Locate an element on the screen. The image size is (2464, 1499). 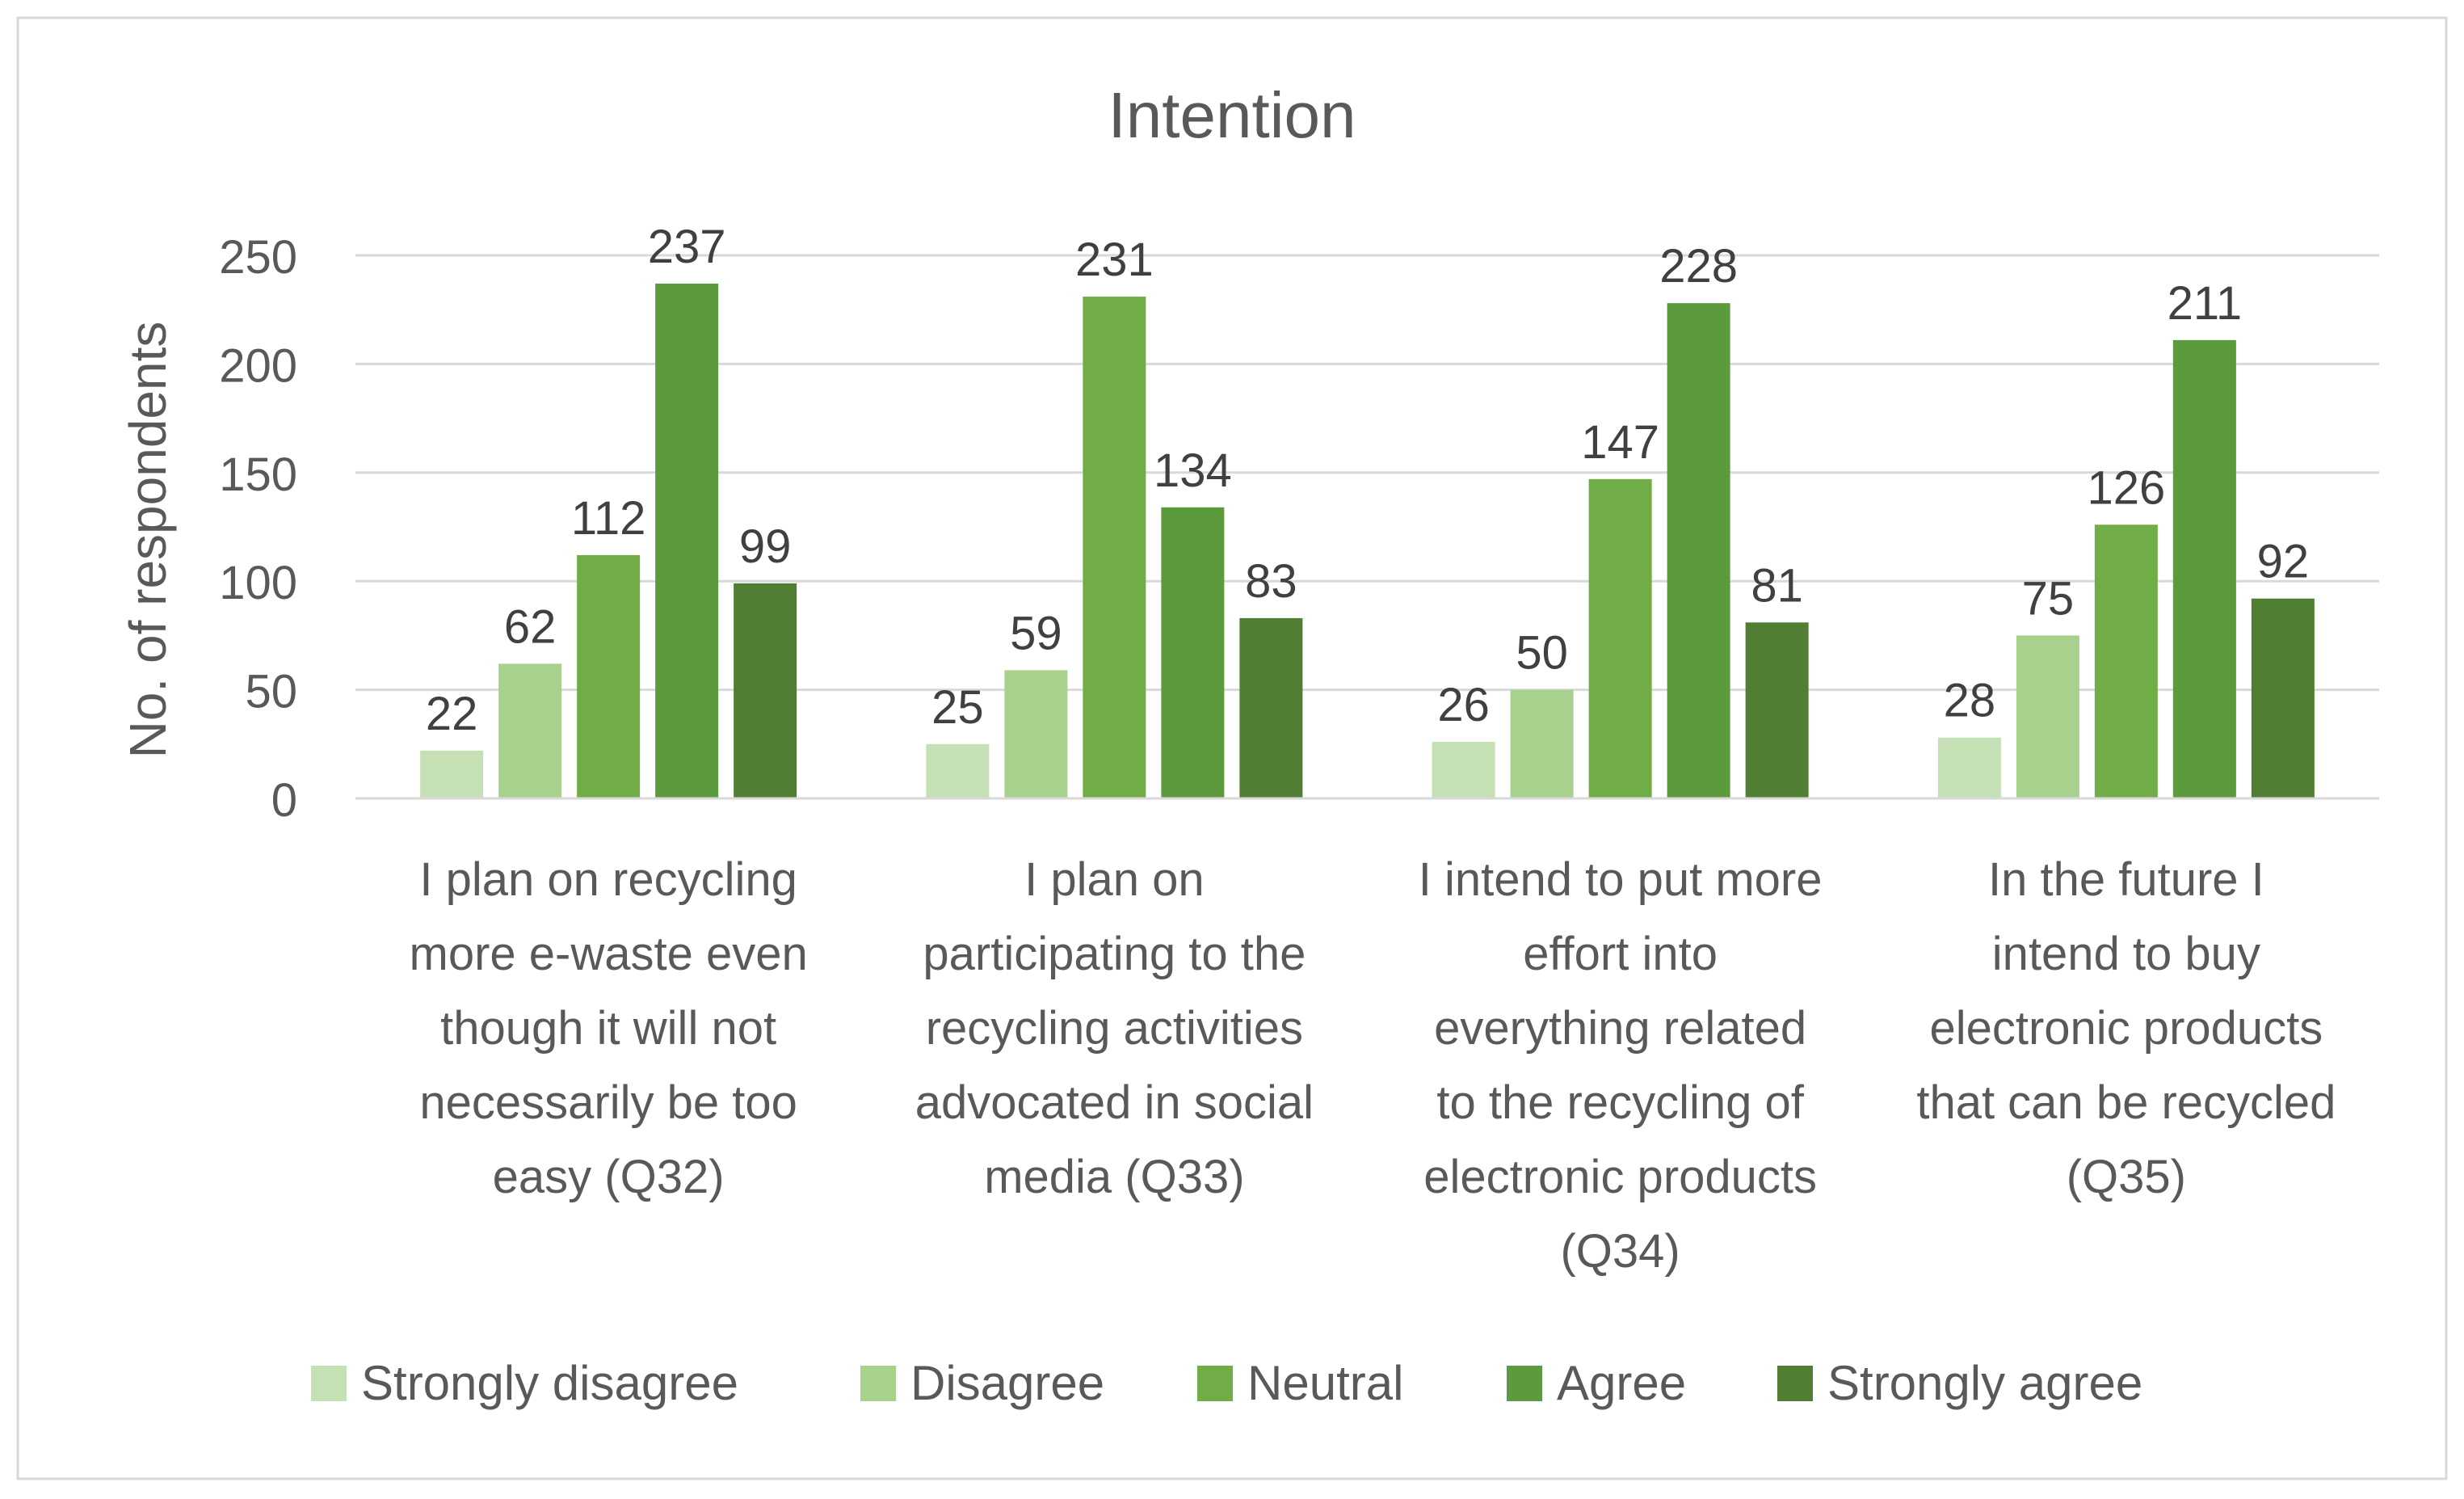
legend-label: Disagree is located at coordinates (1007, 1383).